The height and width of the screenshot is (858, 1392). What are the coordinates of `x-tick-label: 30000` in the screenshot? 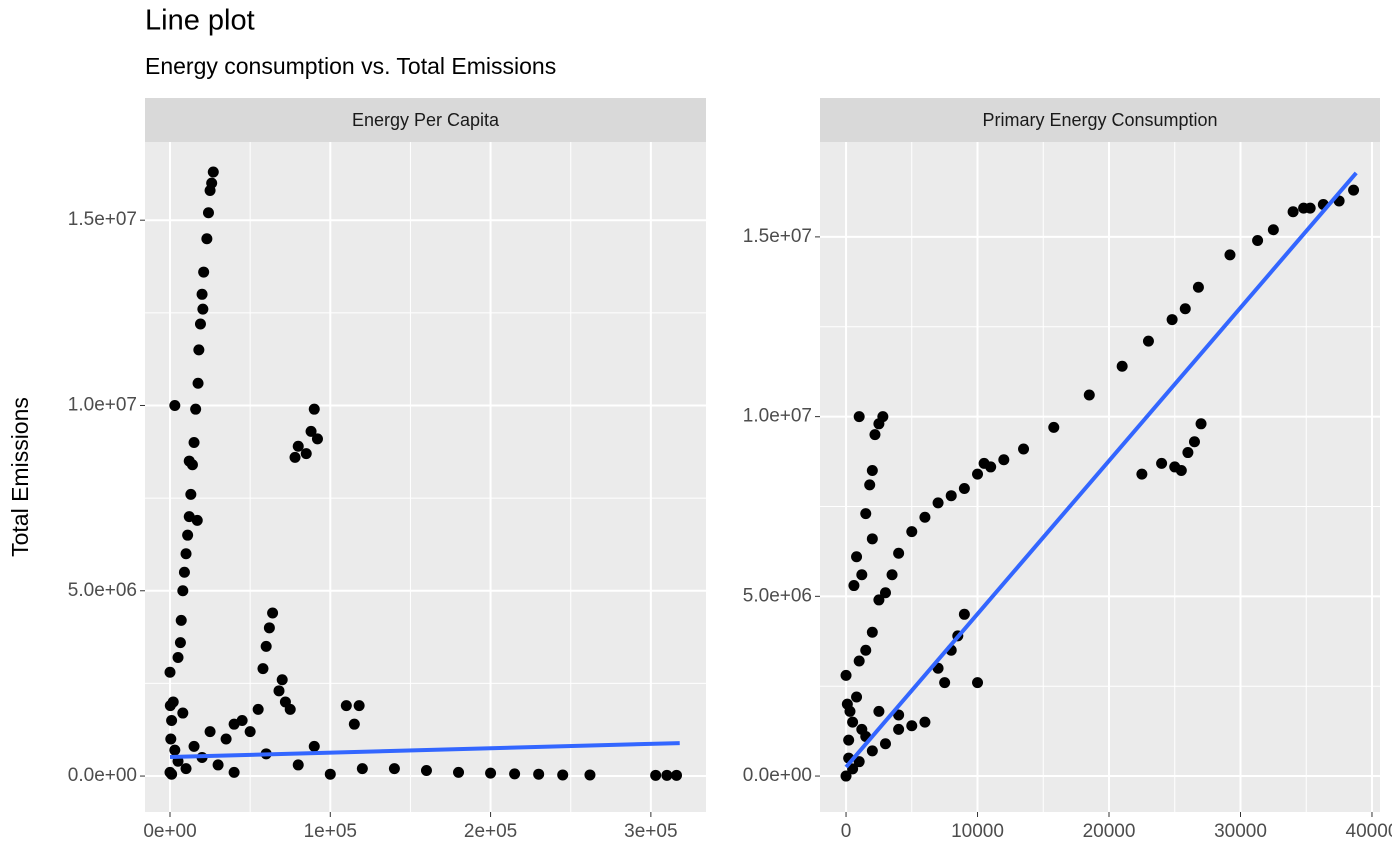 It's located at (1240, 831).